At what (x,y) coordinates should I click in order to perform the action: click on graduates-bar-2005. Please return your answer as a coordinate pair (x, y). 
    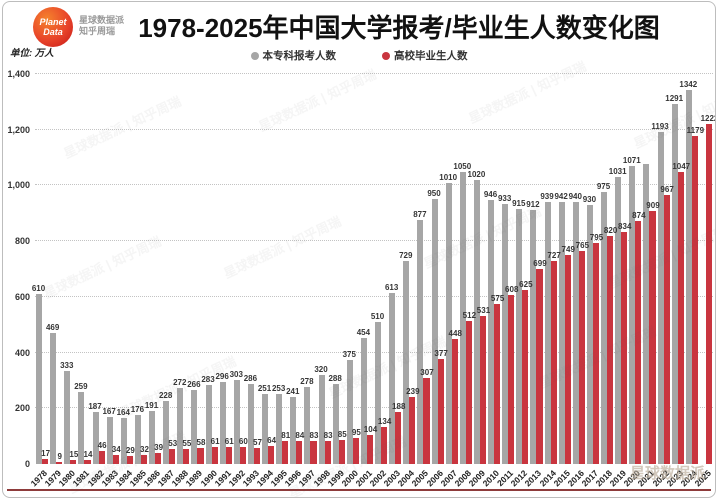
    Looking at the image, I should click on (426, 421).